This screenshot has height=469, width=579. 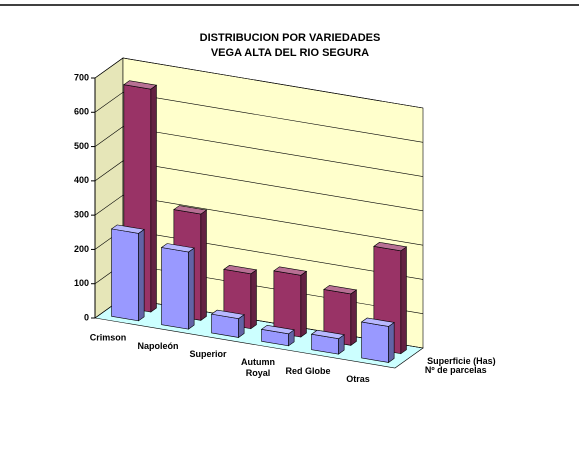 I want to click on x-tick-label: Otras, so click(x=358, y=379).